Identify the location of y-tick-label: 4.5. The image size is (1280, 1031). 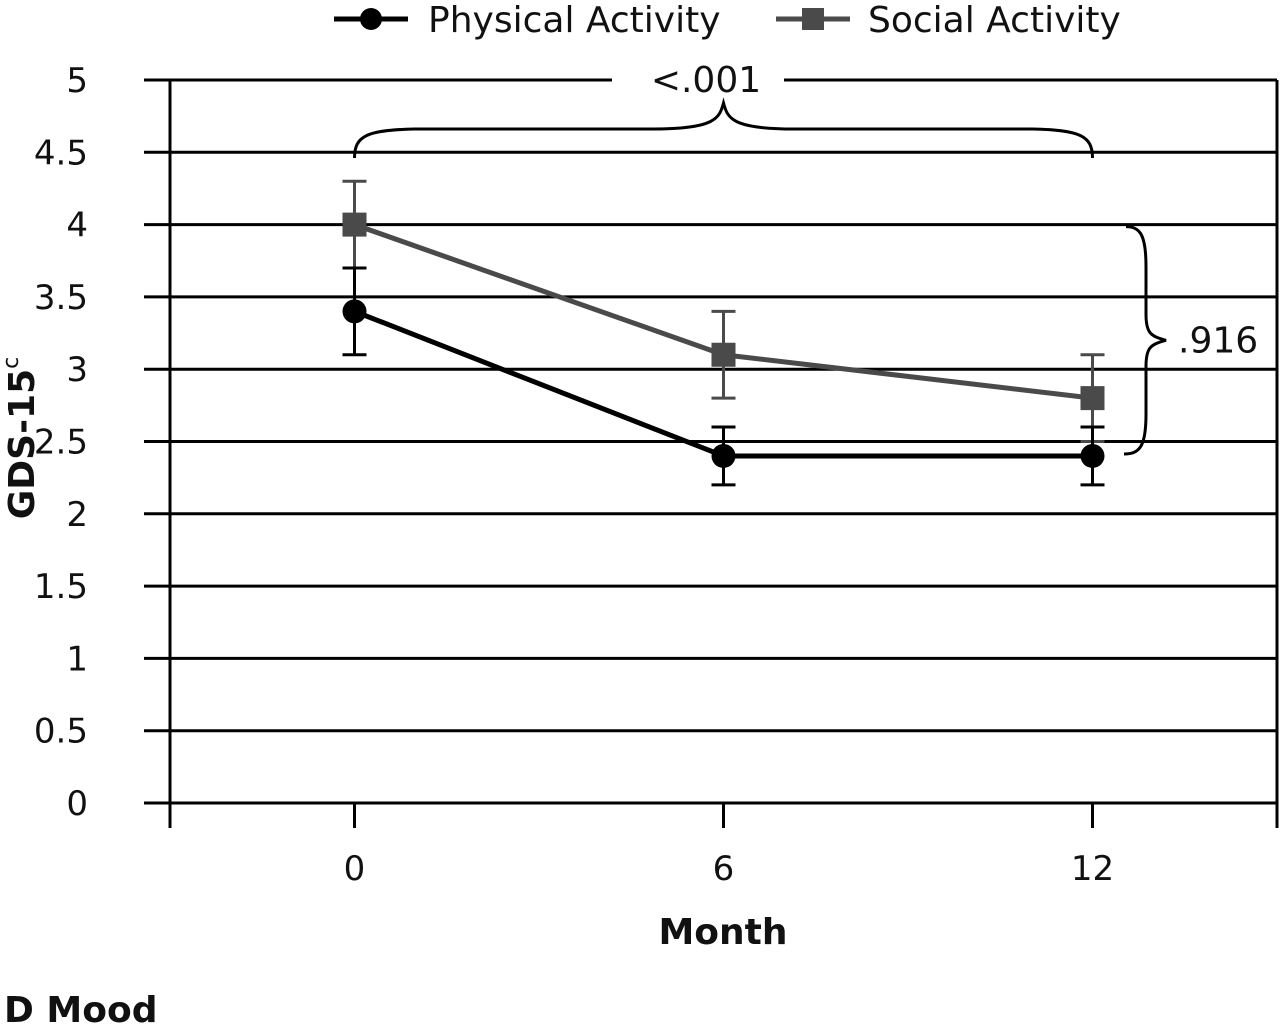
(61, 153).